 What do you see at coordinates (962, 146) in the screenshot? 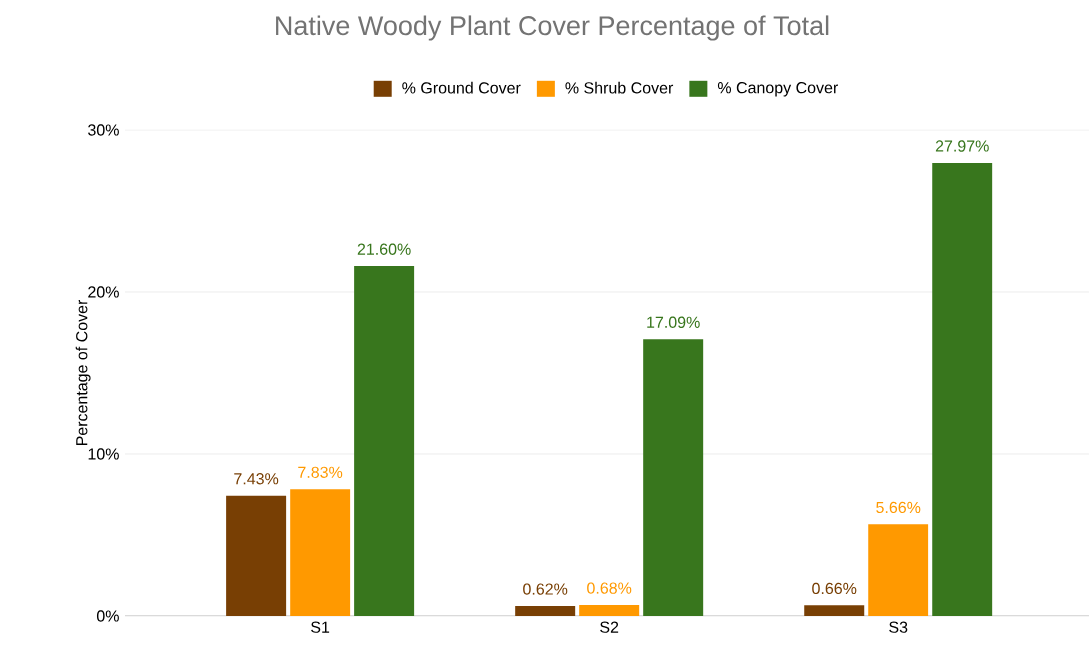
I see `data-label: 27.97%` at bounding box center [962, 146].